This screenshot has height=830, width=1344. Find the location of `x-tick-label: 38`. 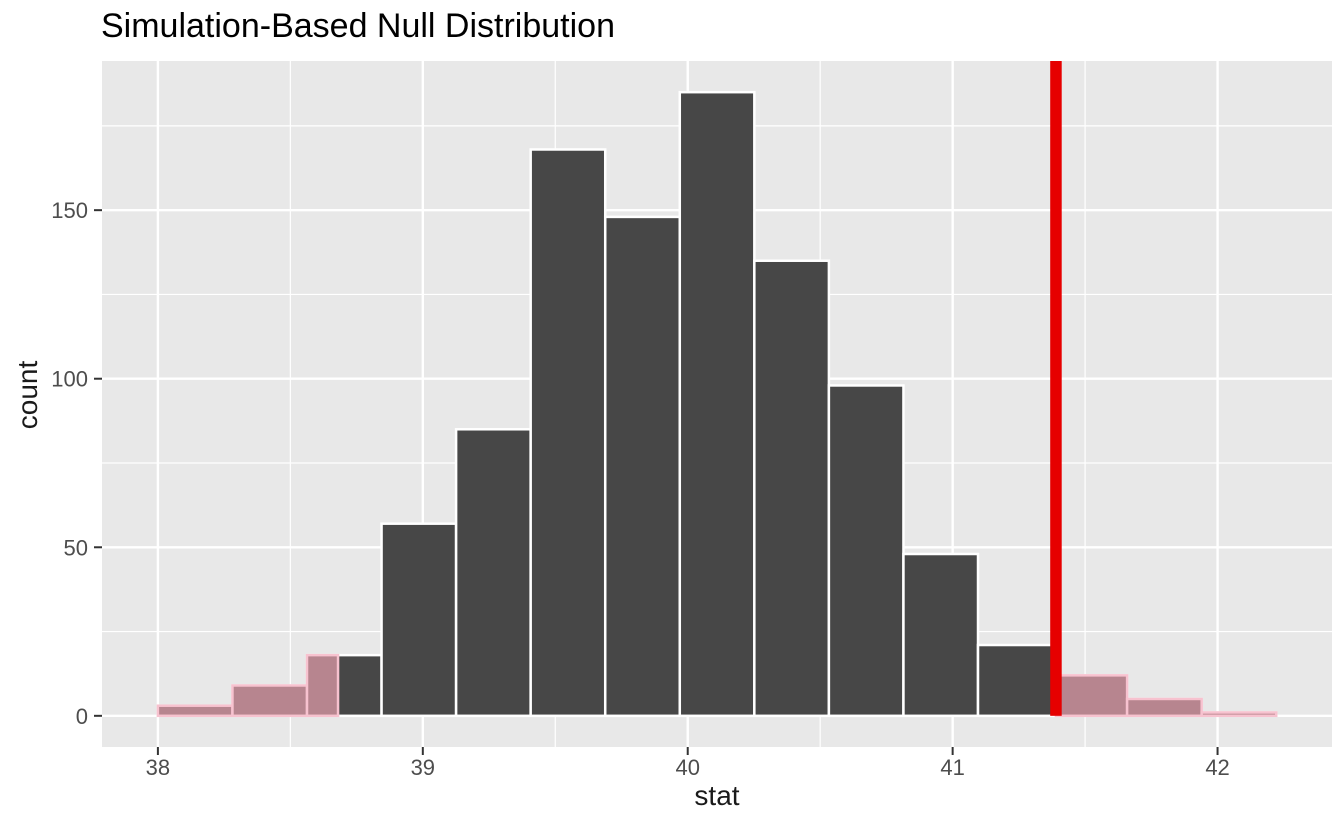

x-tick-label: 38 is located at coordinates (158, 767).